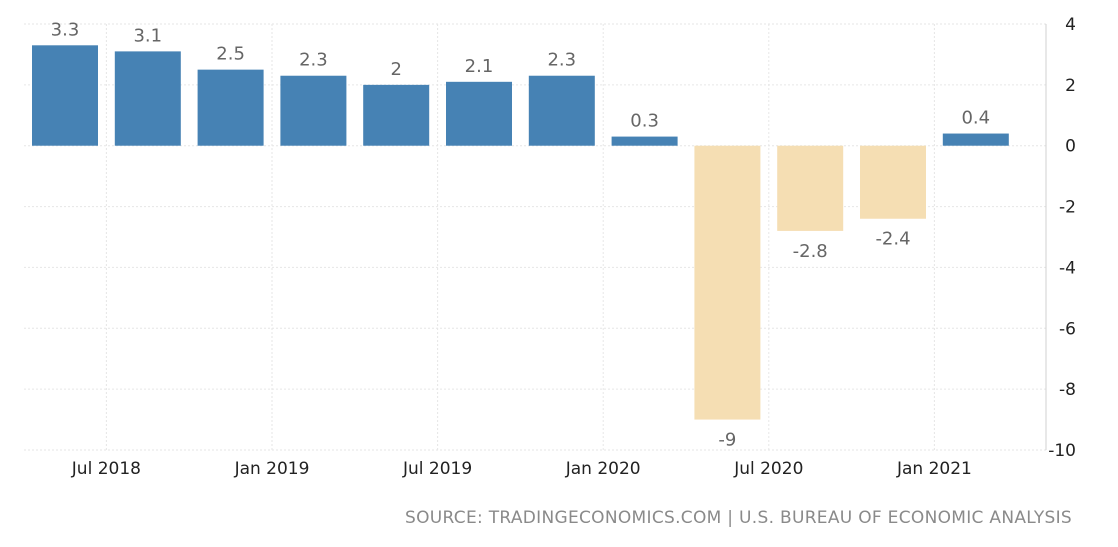  Describe the element at coordinates (768, 469) in the screenshot. I see `x-tick-label: Jul 2020` at that location.